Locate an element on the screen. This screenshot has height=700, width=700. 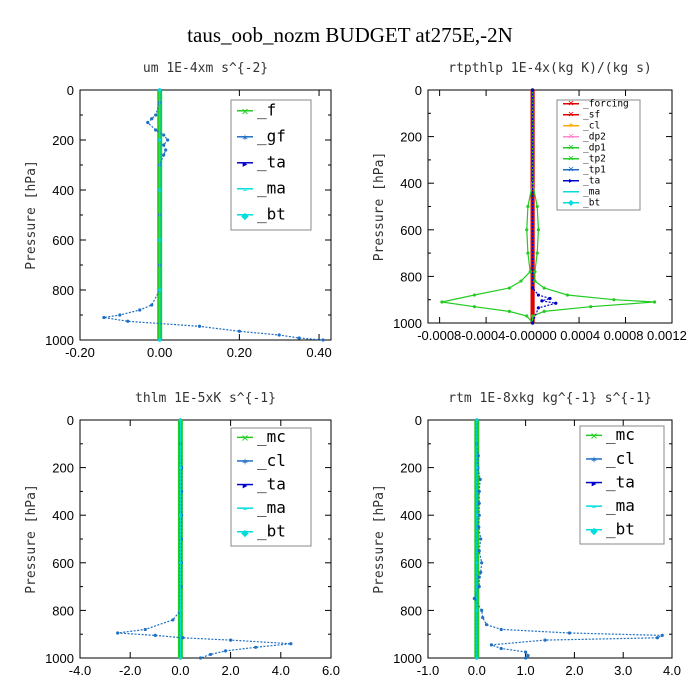
legend-entry: _dp2 is located at coordinates (594, 137).